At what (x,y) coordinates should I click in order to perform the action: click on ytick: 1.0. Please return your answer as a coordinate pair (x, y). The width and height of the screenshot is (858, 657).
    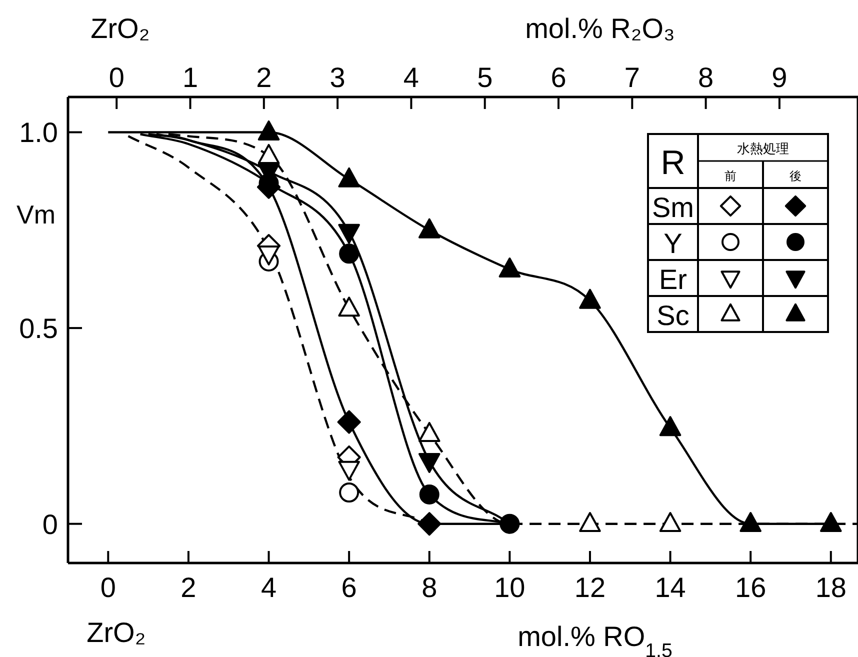
    Looking at the image, I should click on (38, 132).